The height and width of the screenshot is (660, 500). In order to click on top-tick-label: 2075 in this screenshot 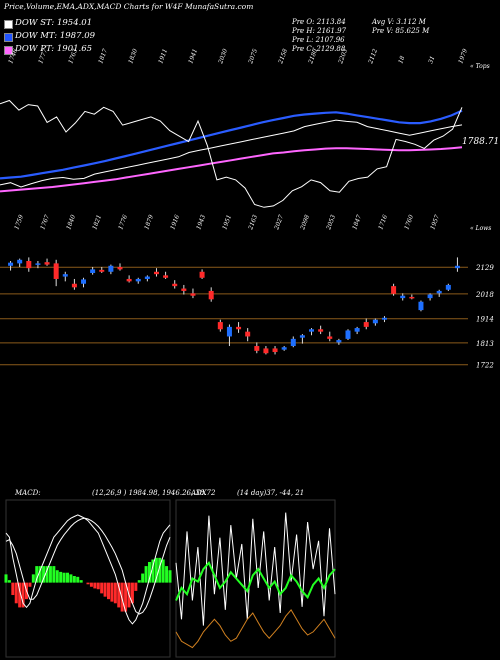, I will do `click(253, 57)`.